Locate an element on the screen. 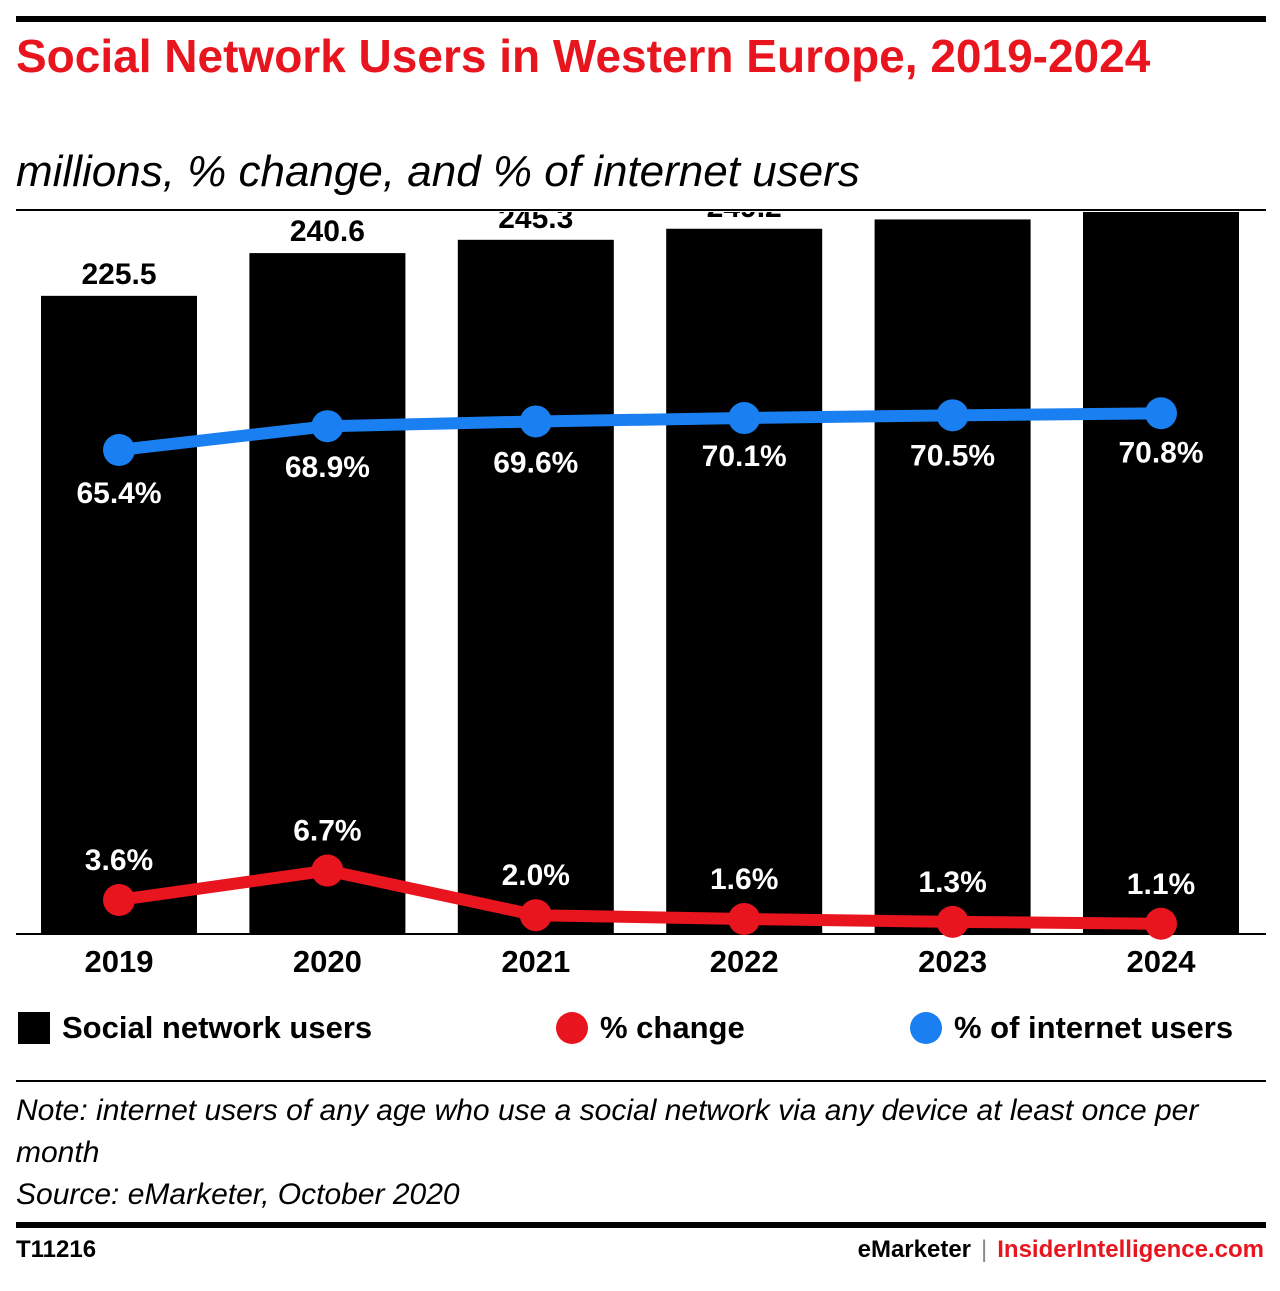  internet-users-pct-value-label: 69.6% is located at coordinates (535, 462).